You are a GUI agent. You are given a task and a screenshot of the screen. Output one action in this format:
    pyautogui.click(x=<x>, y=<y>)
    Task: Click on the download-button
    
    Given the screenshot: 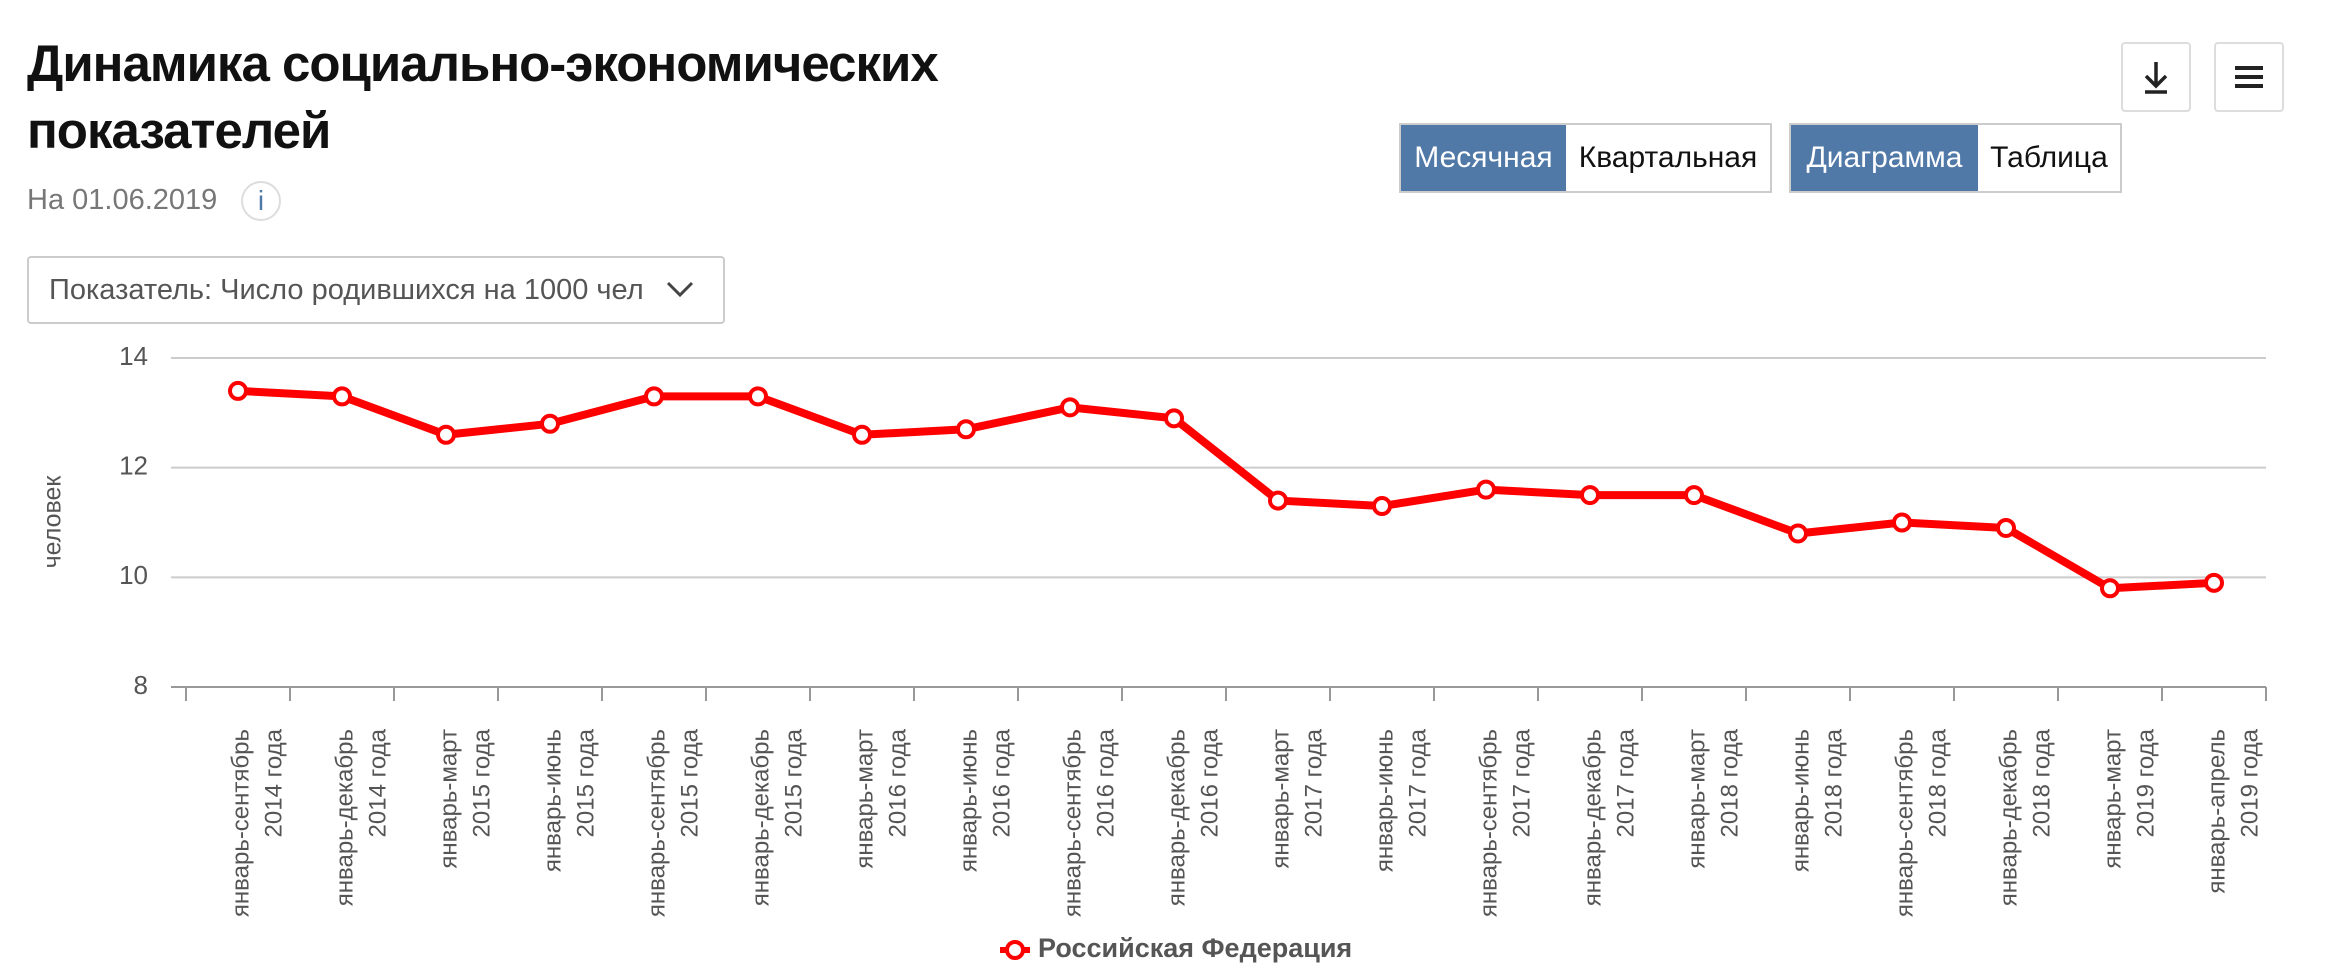 What is the action you would take?
    pyautogui.click(x=2156, y=77)
    